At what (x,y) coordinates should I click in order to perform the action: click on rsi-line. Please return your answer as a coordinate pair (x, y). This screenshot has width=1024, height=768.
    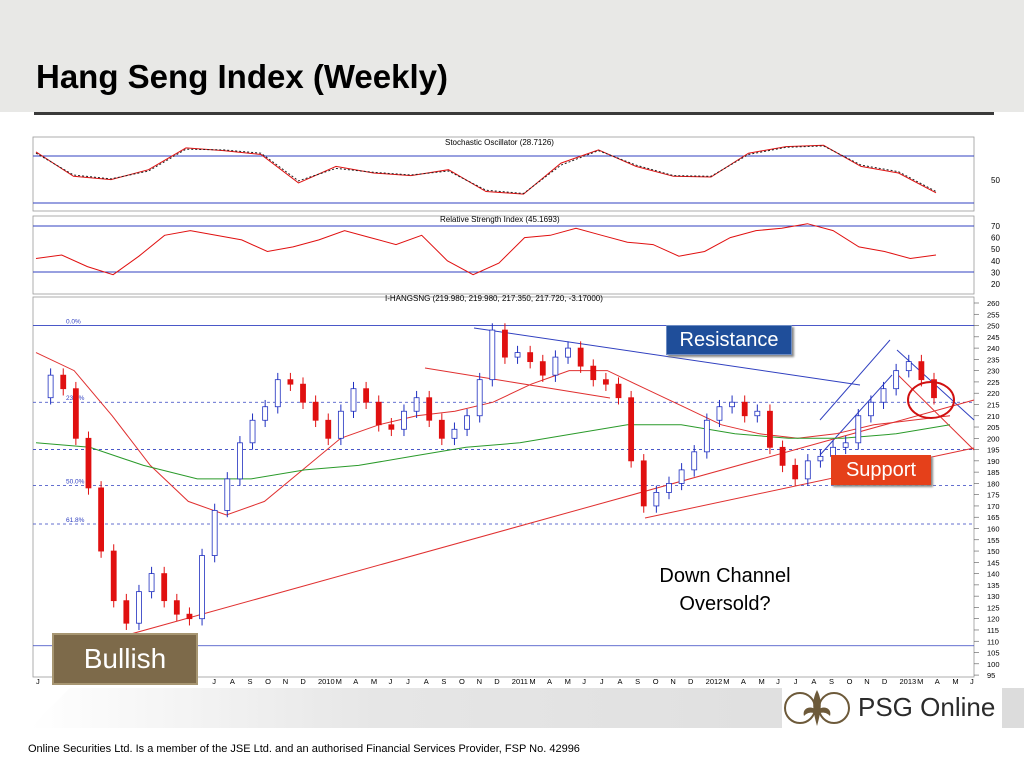
    Looking at the image, I should click on (486, 249).